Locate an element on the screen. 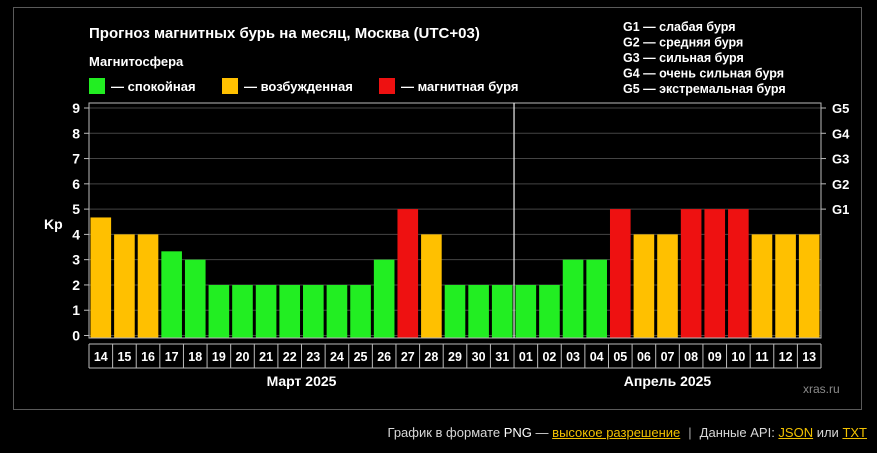  x-tick-label: 24 is located at coordinates (337, 357).